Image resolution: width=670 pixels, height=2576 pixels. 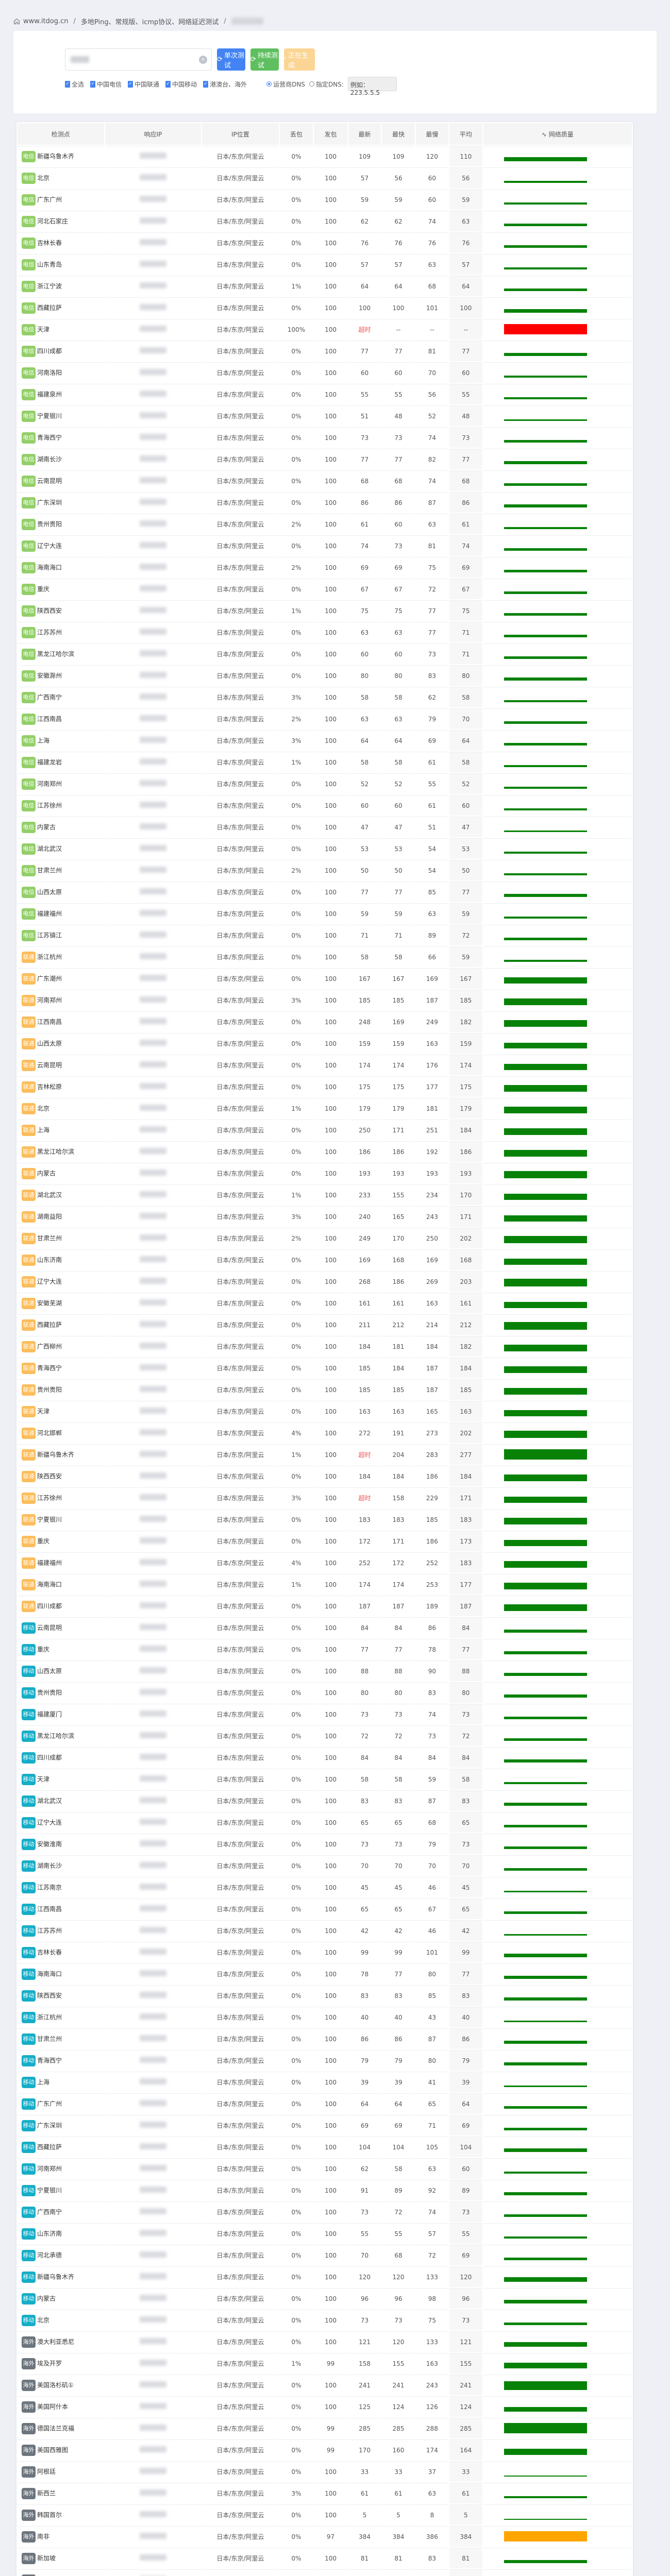 What do you see at coordinates (325, 718) in the screenshot?
I see `table-row: 电信 江西南昌 日本/东京/阿里云 2% 100 63 63 79 70` at bounding box center [325, 718].